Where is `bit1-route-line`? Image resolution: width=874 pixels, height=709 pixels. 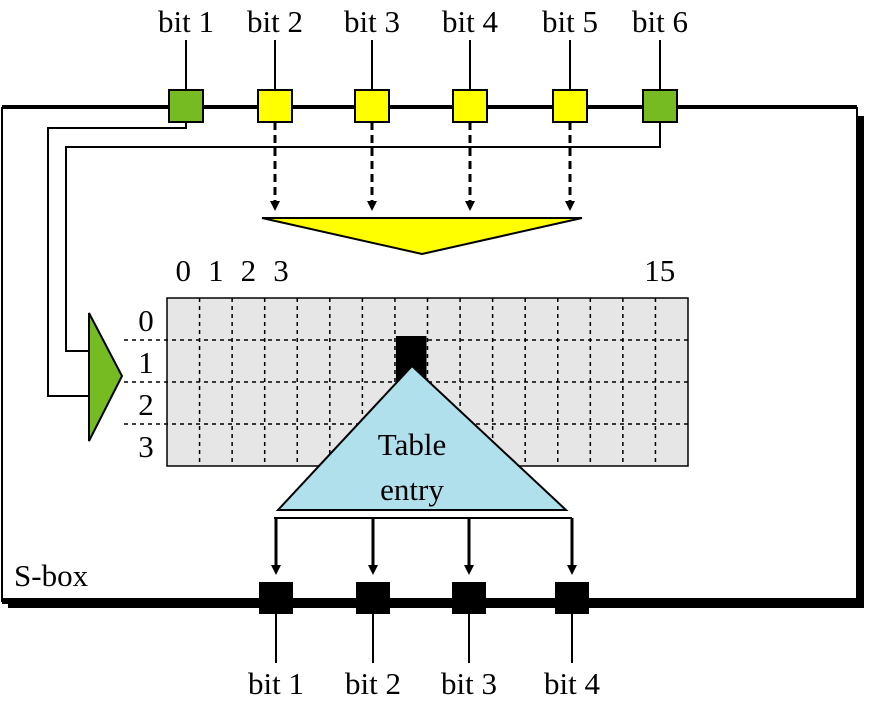
bit1-route-line is located at coordinates (117, 259).